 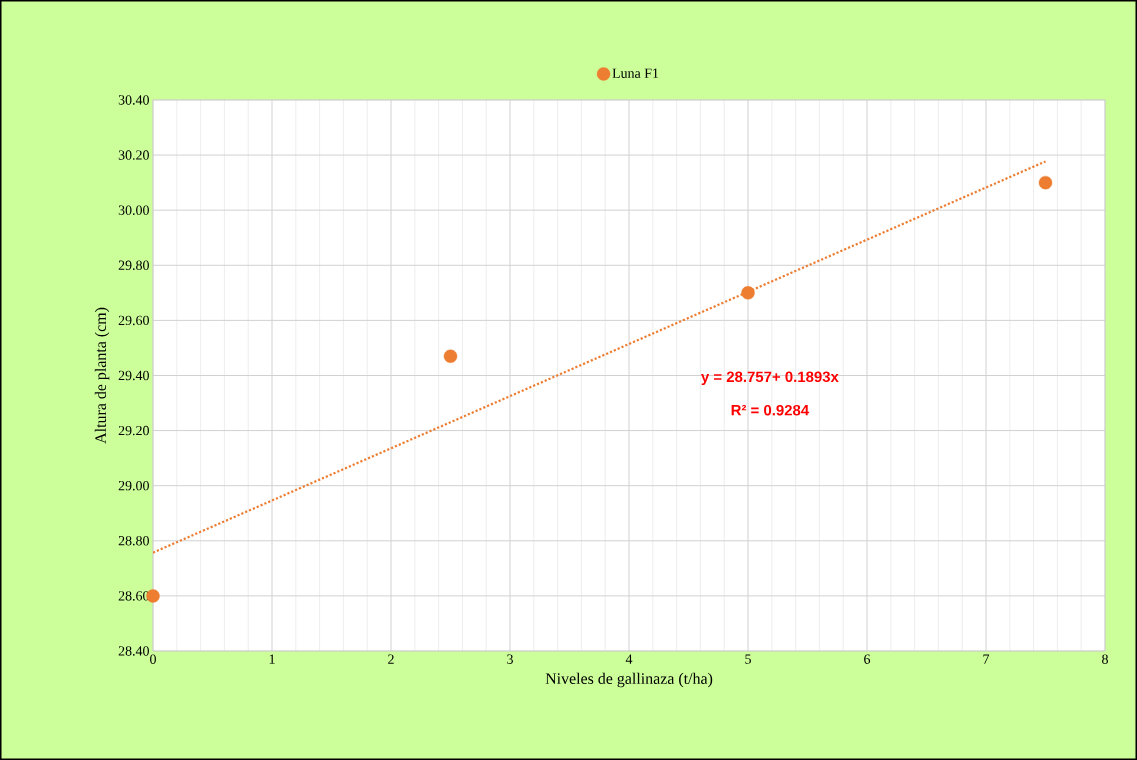 What do you see at coordinates (153, 659) in the screenshot?
I see `x-tick-label: 0` at bounding box center [153, 659].